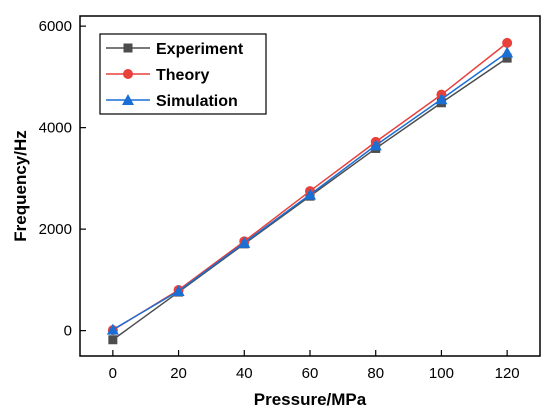 This screenshot has width=550, height=415. I want to click on x-tick-label: 60, so click(310, 373).